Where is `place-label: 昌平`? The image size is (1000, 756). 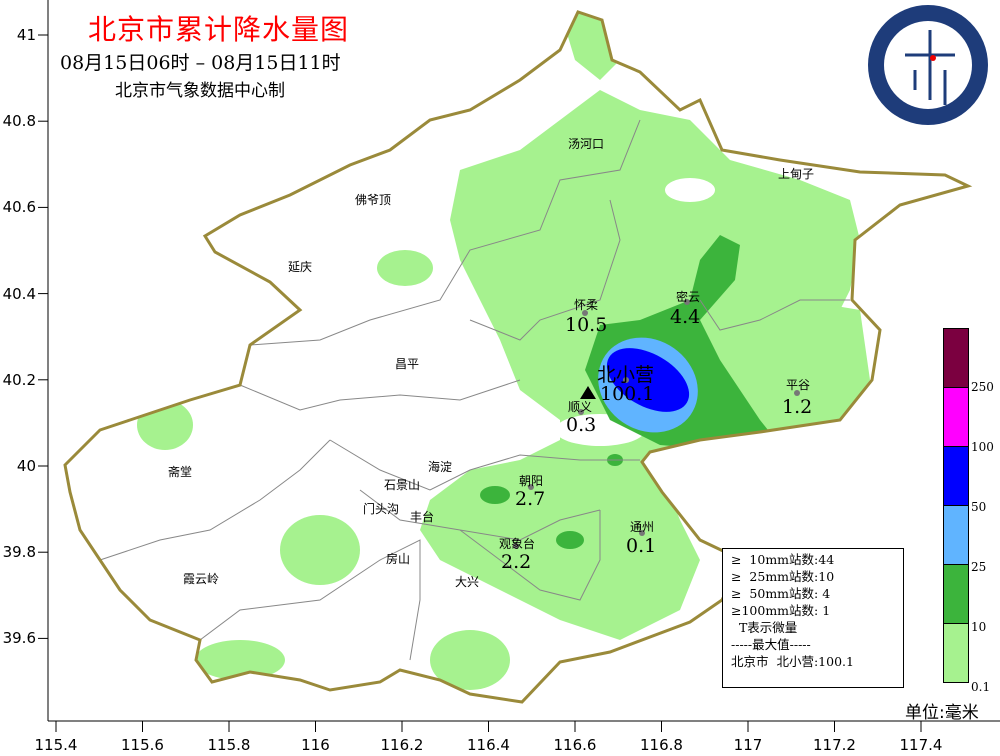 place-label: 昌平 is located at coordinates (407, 364).